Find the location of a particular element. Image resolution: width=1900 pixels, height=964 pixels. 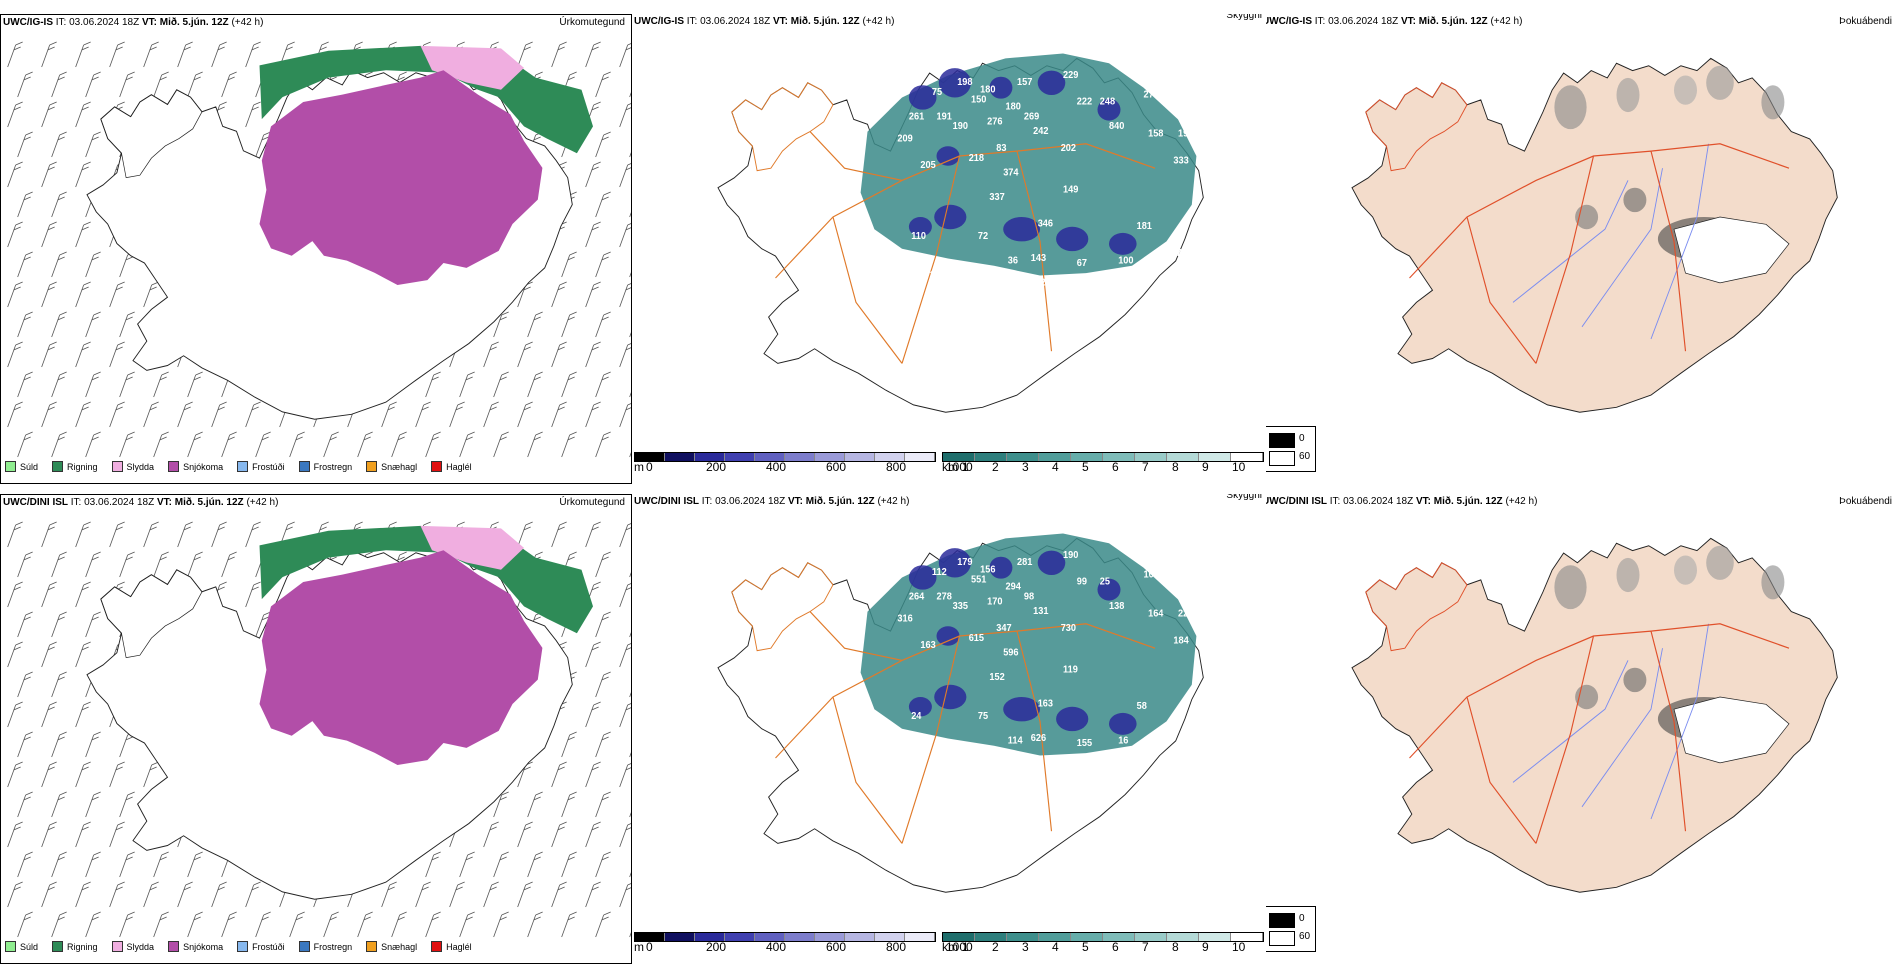

ceiling-value-label: 180 is located at coordinates (987, 89).